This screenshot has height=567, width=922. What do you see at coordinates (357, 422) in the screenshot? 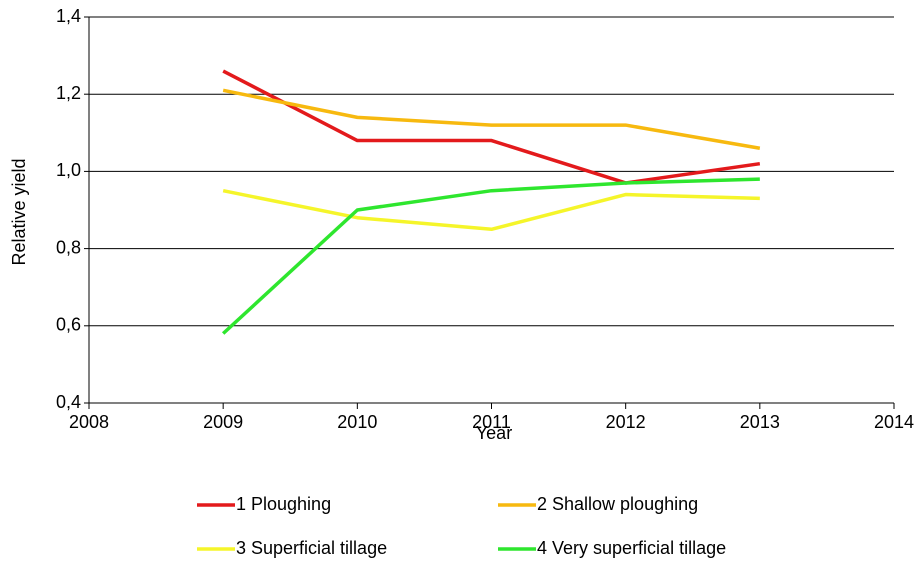
I see `x-tick-label: 2010` at bounding box center [357, 422].